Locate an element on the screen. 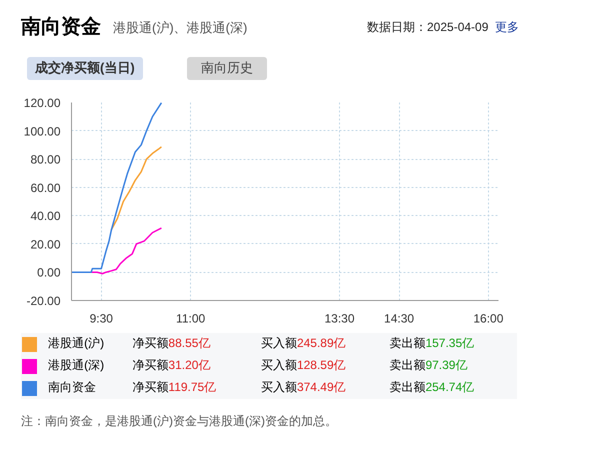  x-tick-label: 11:00 is located at coordinates (191, 319).